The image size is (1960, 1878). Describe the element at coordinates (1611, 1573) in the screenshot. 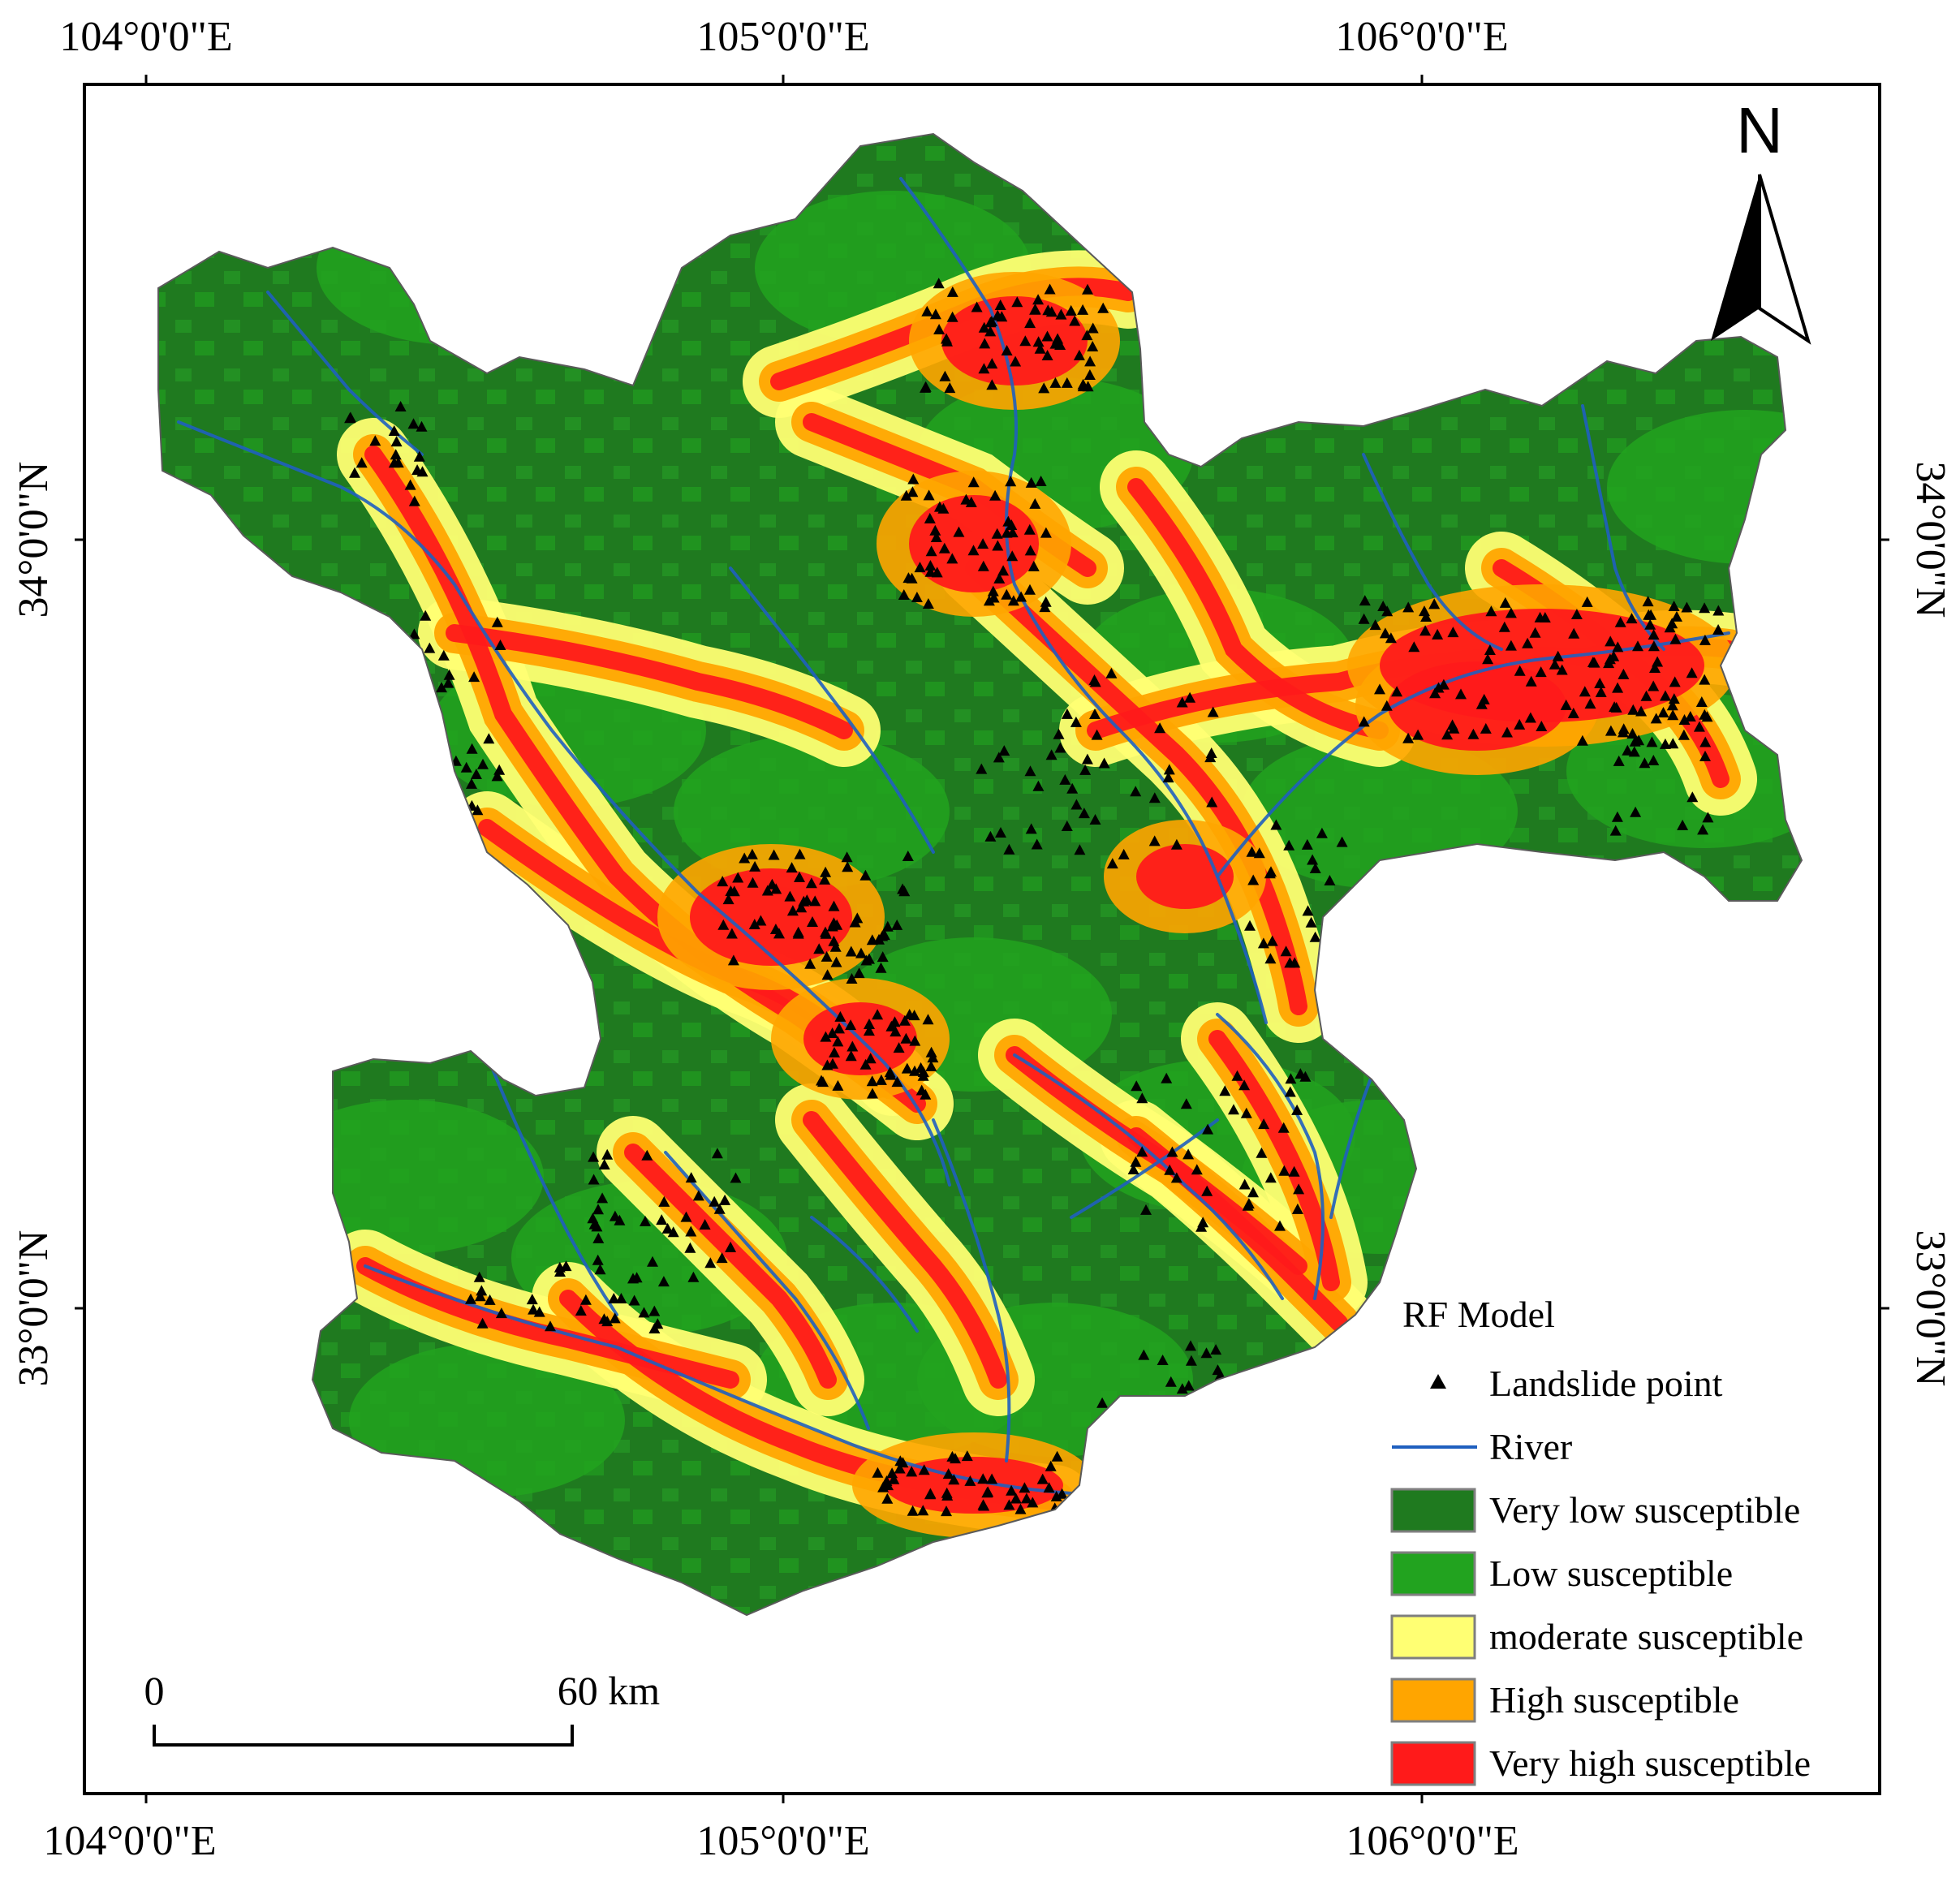

I see `legend-label-low-susceptible: Low susceptible` at that location.